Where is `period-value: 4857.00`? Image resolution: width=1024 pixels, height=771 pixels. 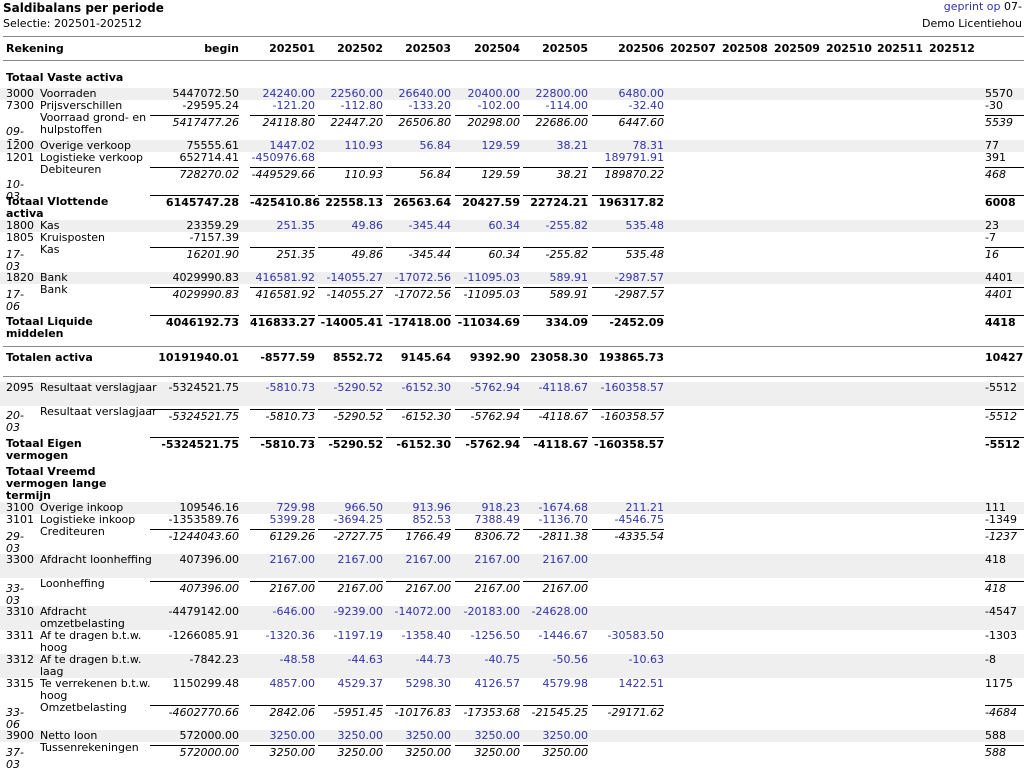 period-value: 4857.00 is located at coordinates (292, 683).